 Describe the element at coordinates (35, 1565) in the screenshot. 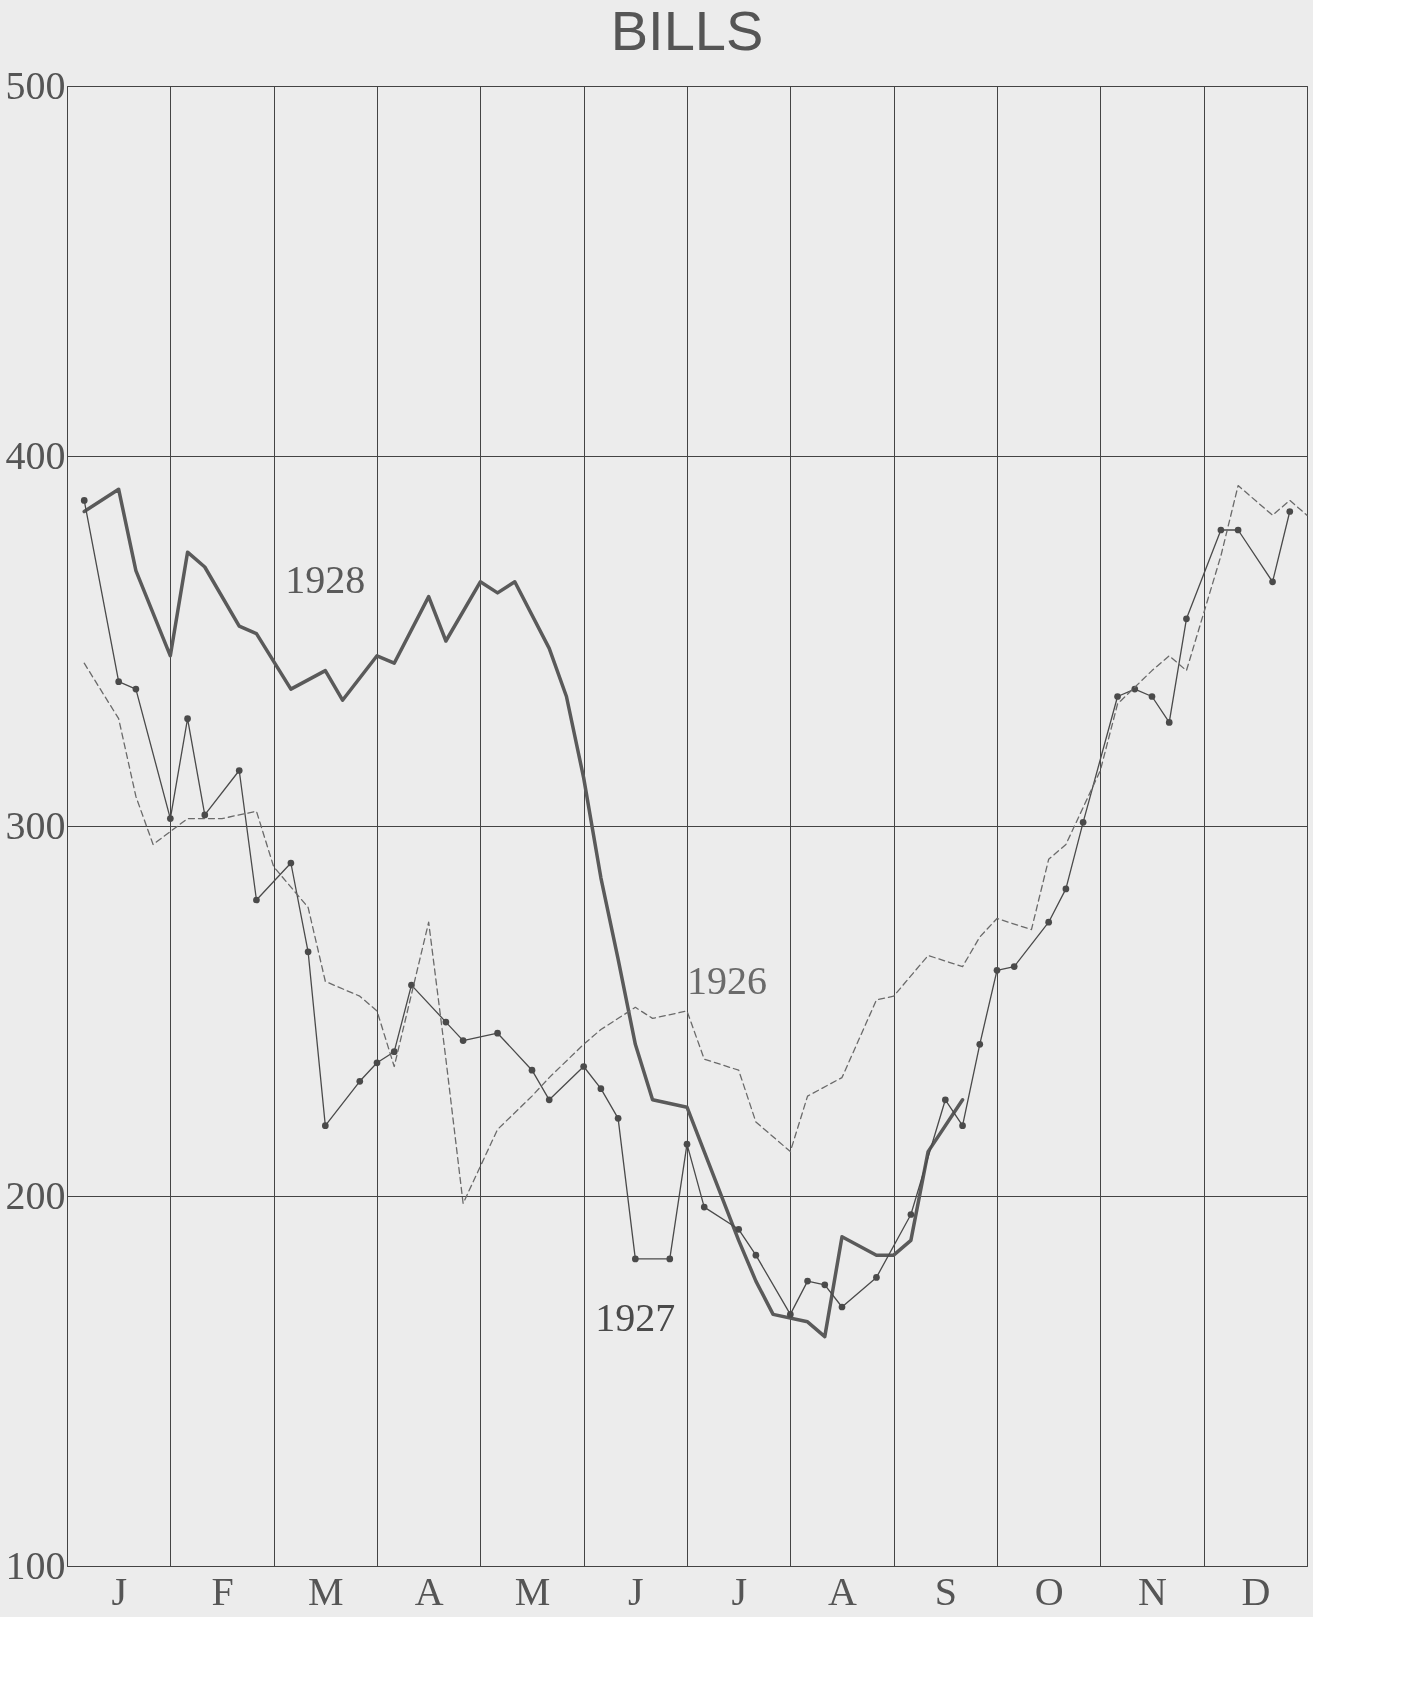

I see `y-tick-label: 100` at that location.